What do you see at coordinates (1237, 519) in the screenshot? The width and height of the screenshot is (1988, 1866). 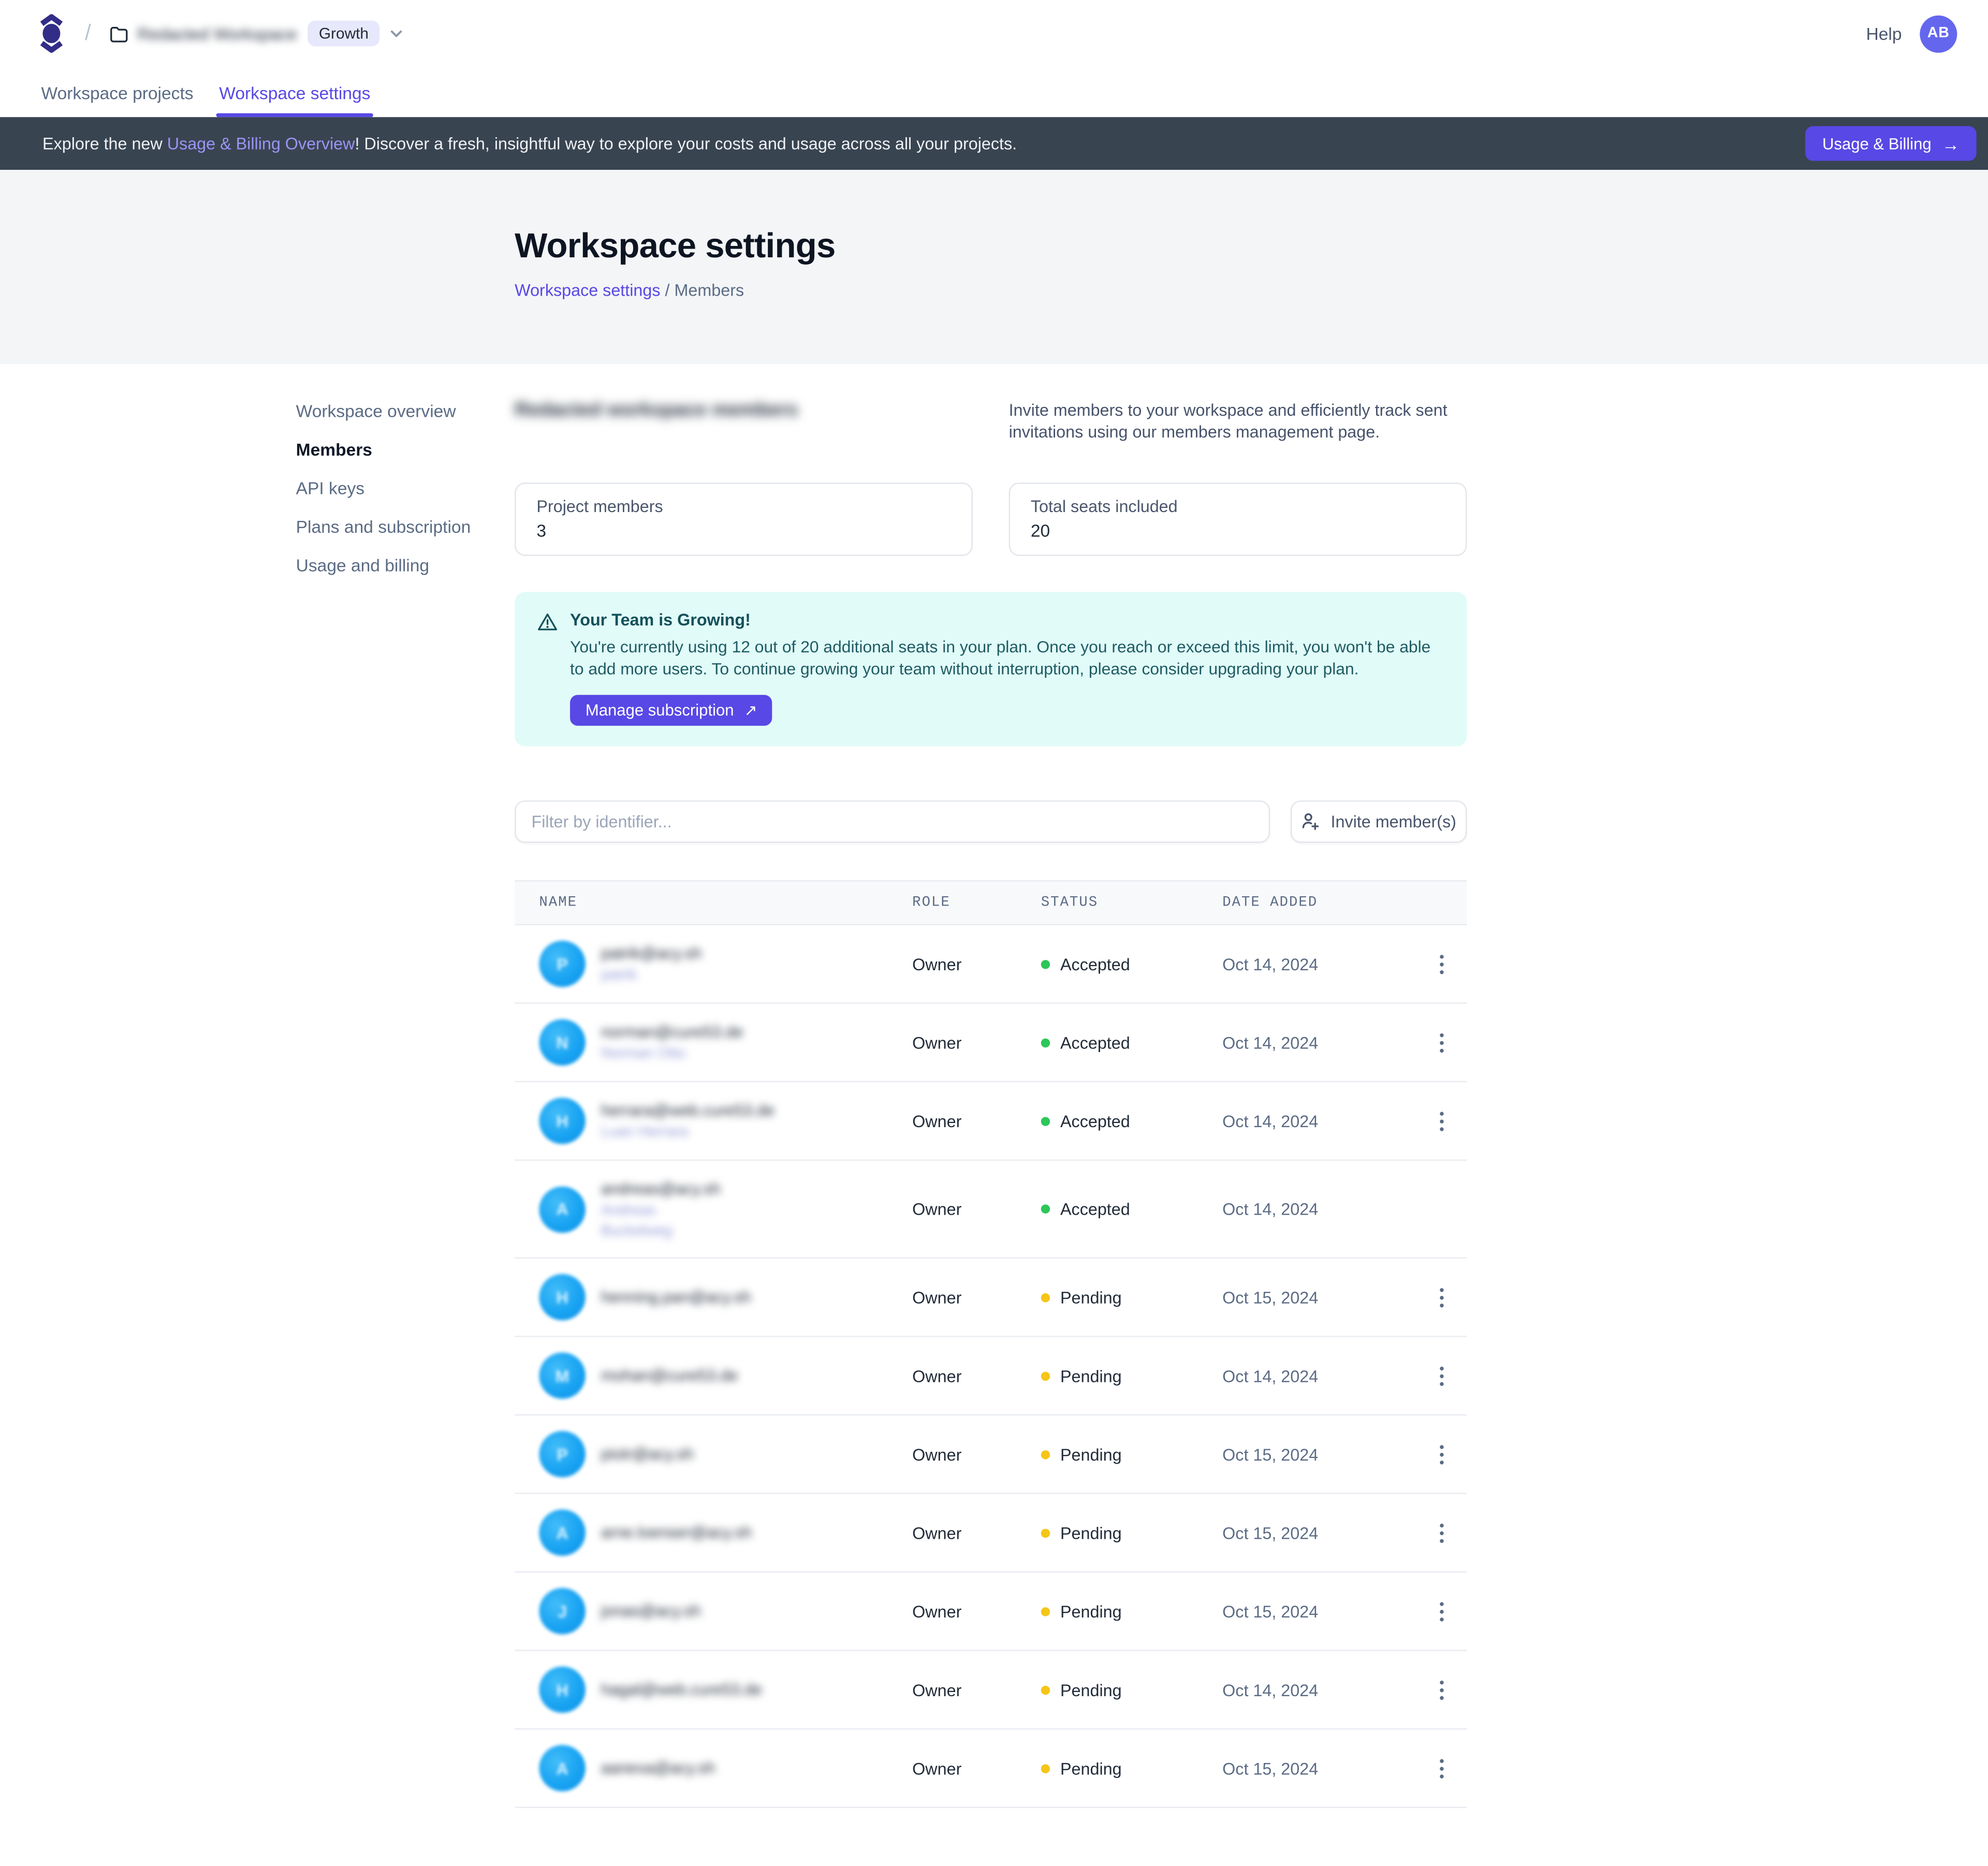 I see `total-seats-card: Total seats included 20` at bounding box center [1237, 519].